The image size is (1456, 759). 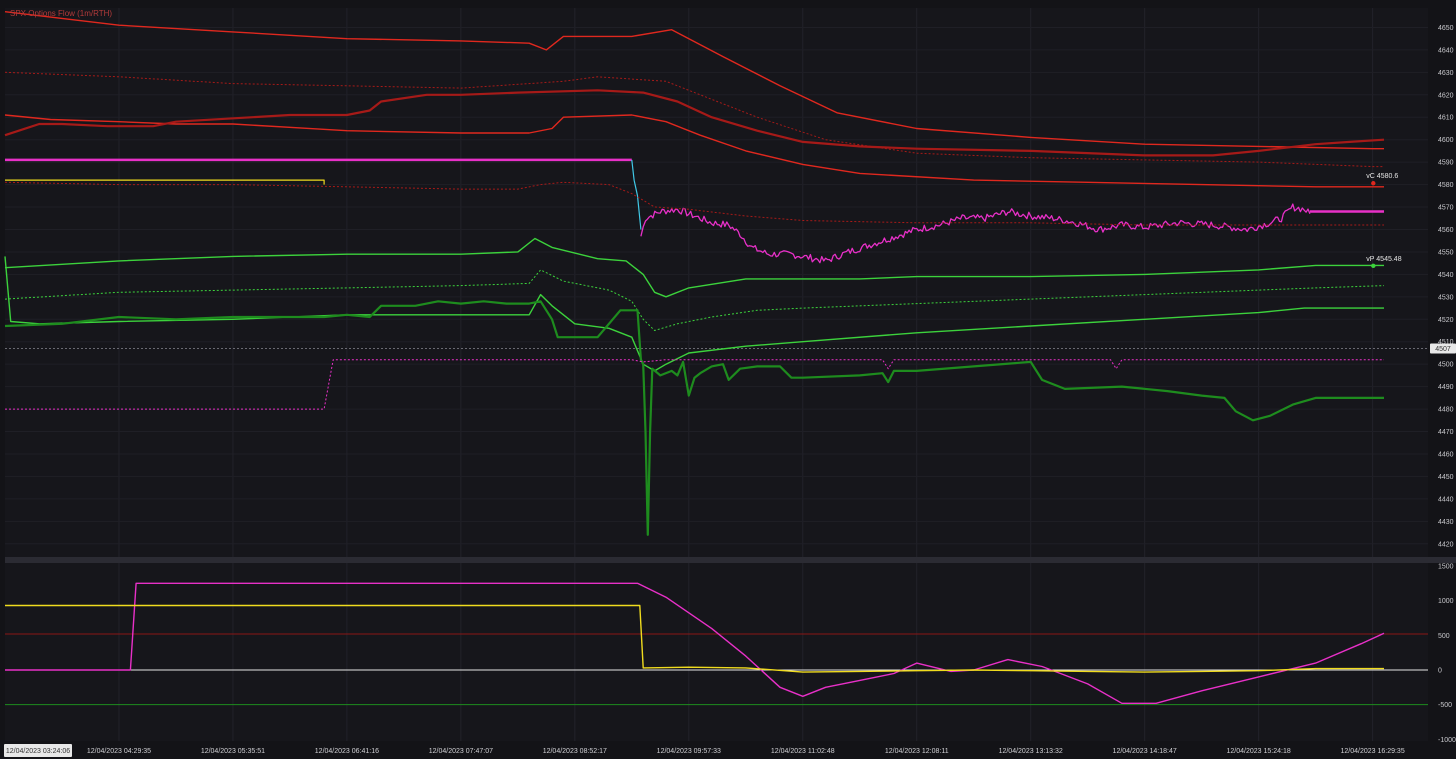 What do you see at coordinates (233, 751) in the screenshot?
I see `x-tick-label: 12/04/2023 05:35:51` at bounding box center [233, 751].